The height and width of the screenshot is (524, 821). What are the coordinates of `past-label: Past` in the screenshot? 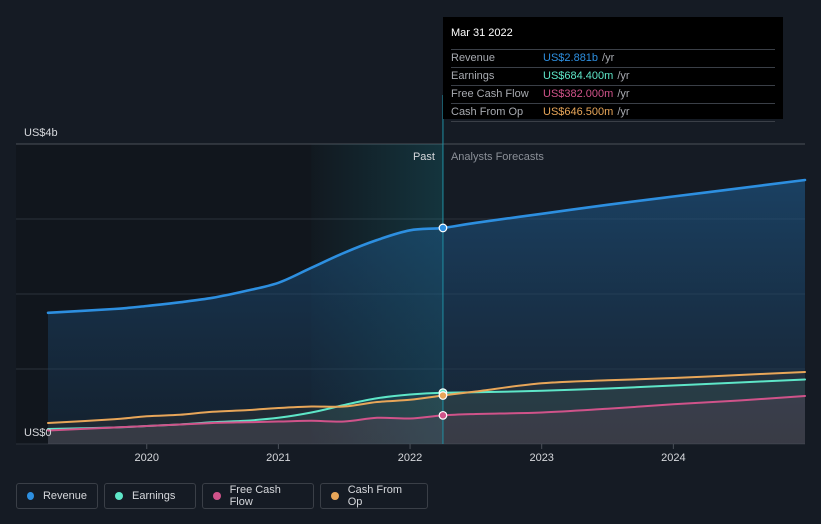 It's located at (424, 157).